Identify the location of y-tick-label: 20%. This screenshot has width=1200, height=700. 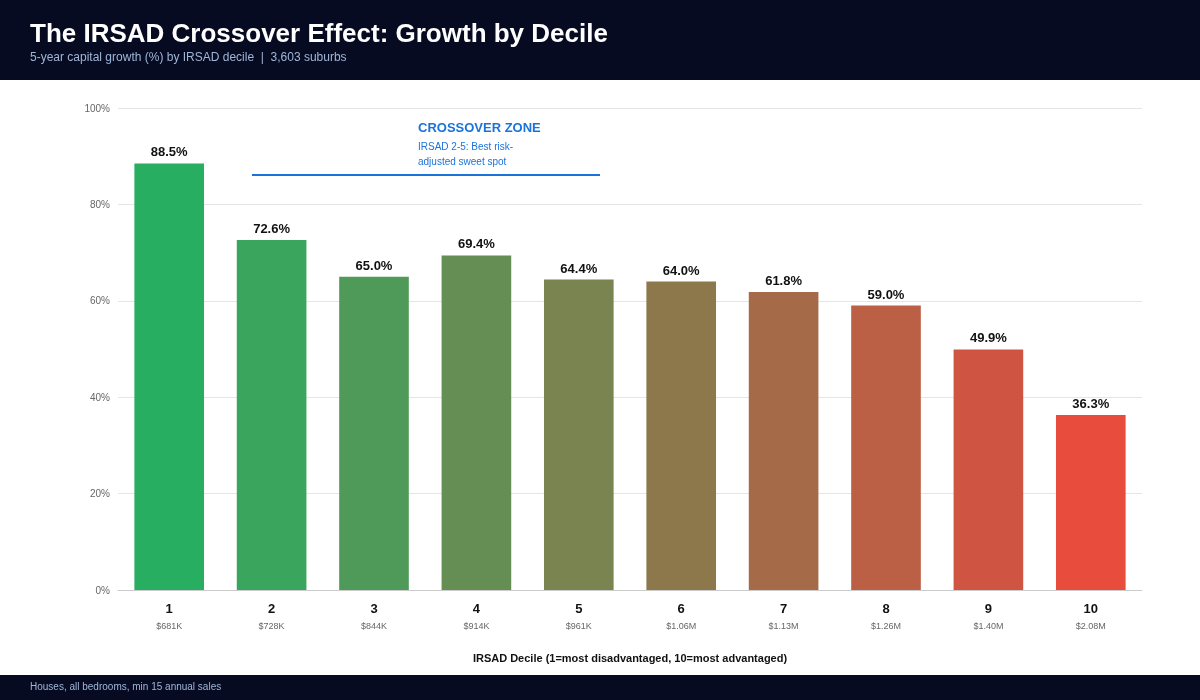
(100, 494).